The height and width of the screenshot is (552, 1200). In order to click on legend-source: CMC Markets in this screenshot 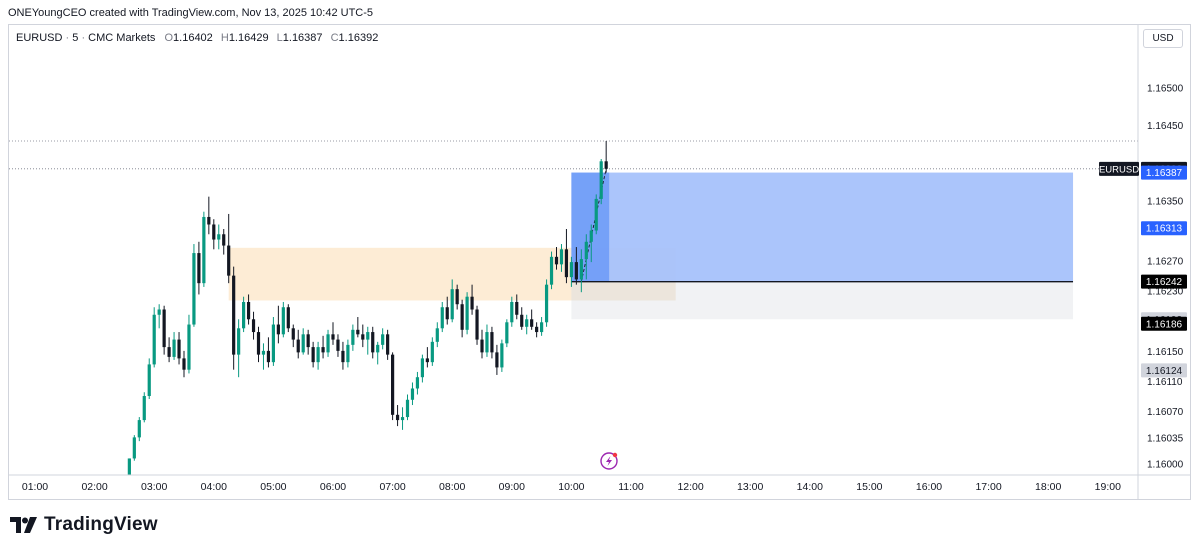, I will do `click(122, 38)`.